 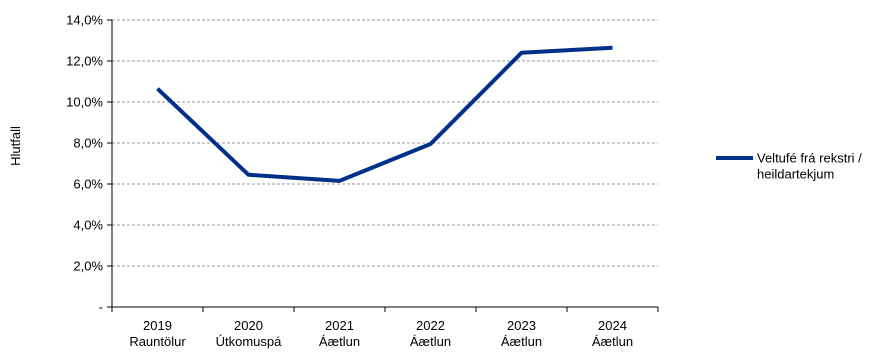 I want to click on y-axis-title: Hlutfall, so click(x=15, y=146).